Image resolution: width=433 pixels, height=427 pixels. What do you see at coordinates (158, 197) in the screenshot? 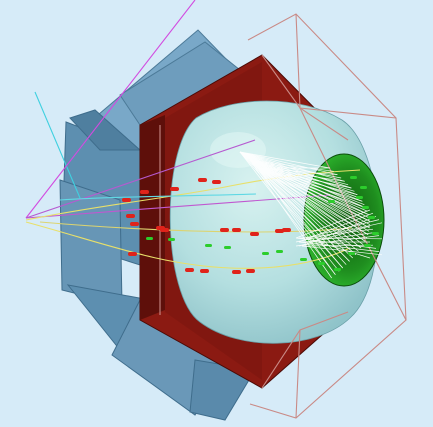
I see `track-cyan-inner` at bounding box center [158, 197].